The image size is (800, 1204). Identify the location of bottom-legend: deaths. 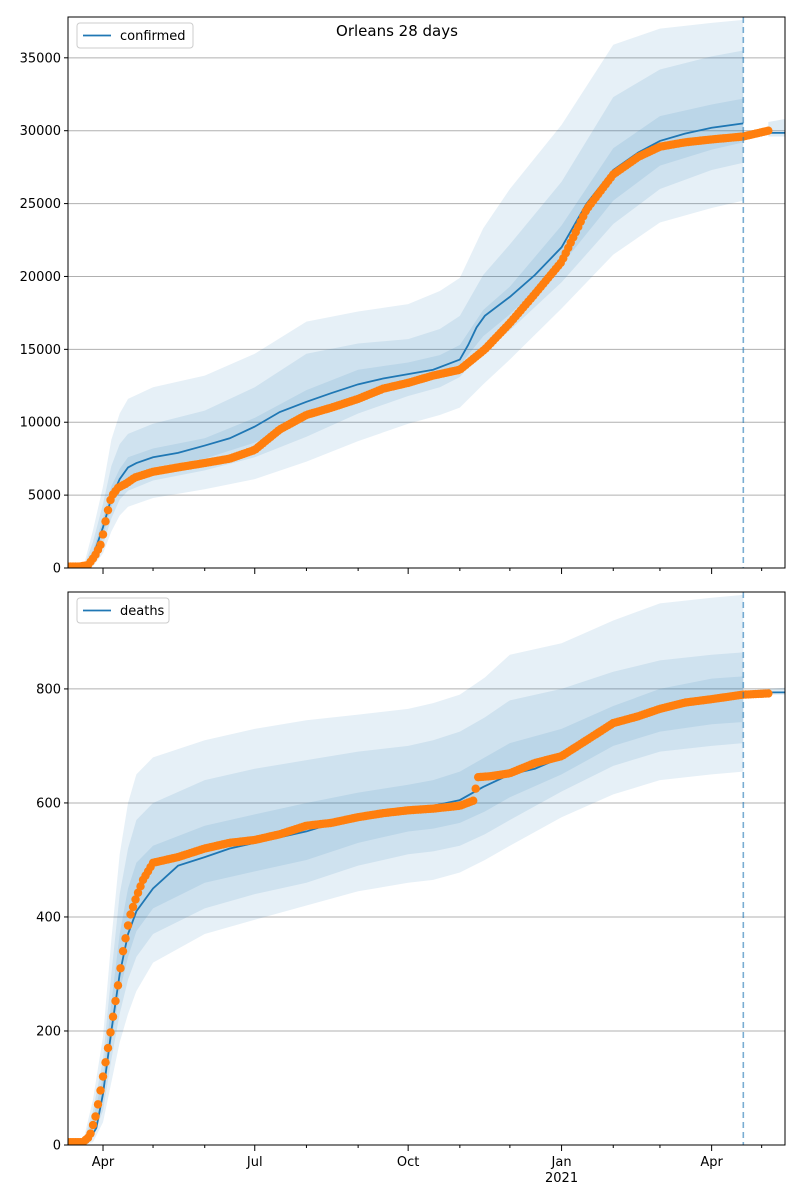
(123, 610).